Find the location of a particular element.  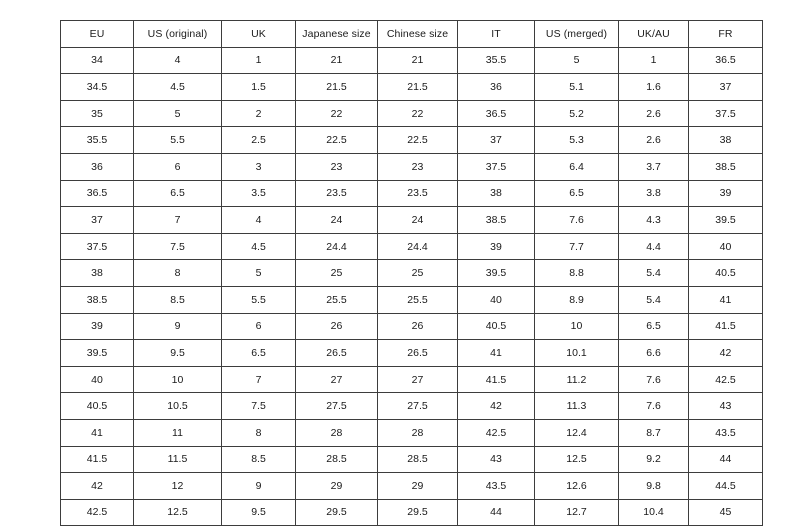

cell-eu: 41.5 is located at coordinates (97, 459).